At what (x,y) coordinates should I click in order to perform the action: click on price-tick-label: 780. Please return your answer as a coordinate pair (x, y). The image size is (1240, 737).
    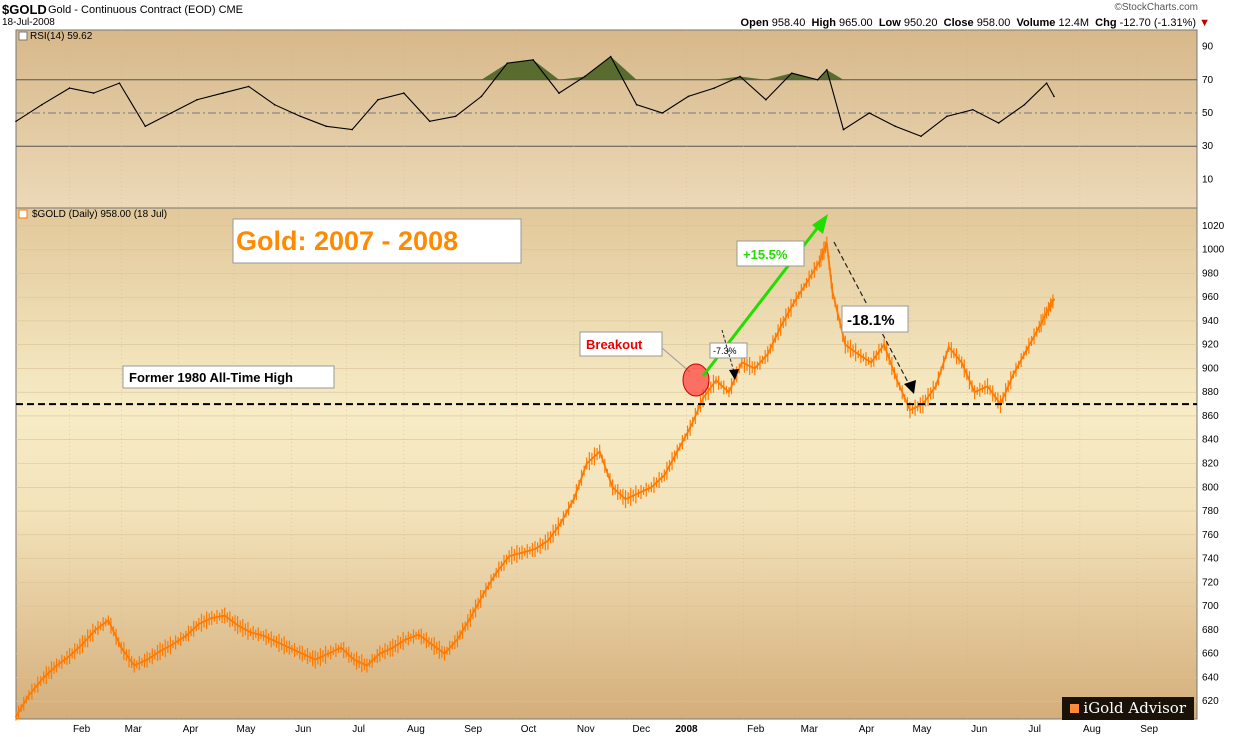
    Looking at the image, I should click on (1210, 511).